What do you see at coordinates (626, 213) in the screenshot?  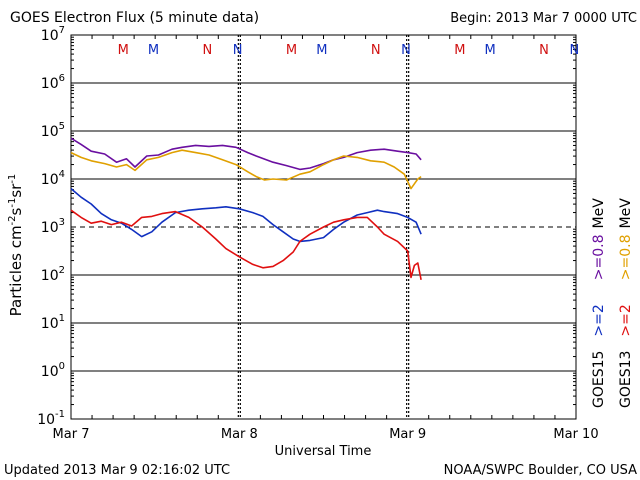 I see `legend-unit-2: MeV` at bounding box center [626, 213].